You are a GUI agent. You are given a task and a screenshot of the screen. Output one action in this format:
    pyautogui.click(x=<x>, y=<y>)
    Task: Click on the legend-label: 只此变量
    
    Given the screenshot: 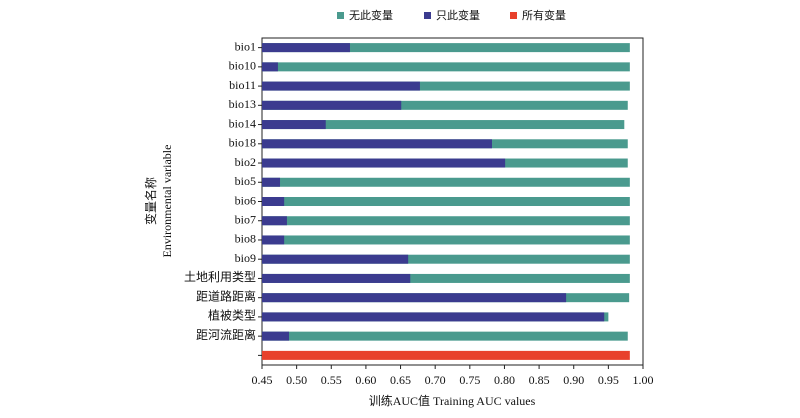 What is the action you would take?
    pyautogui.click(x=458, y=15)
    